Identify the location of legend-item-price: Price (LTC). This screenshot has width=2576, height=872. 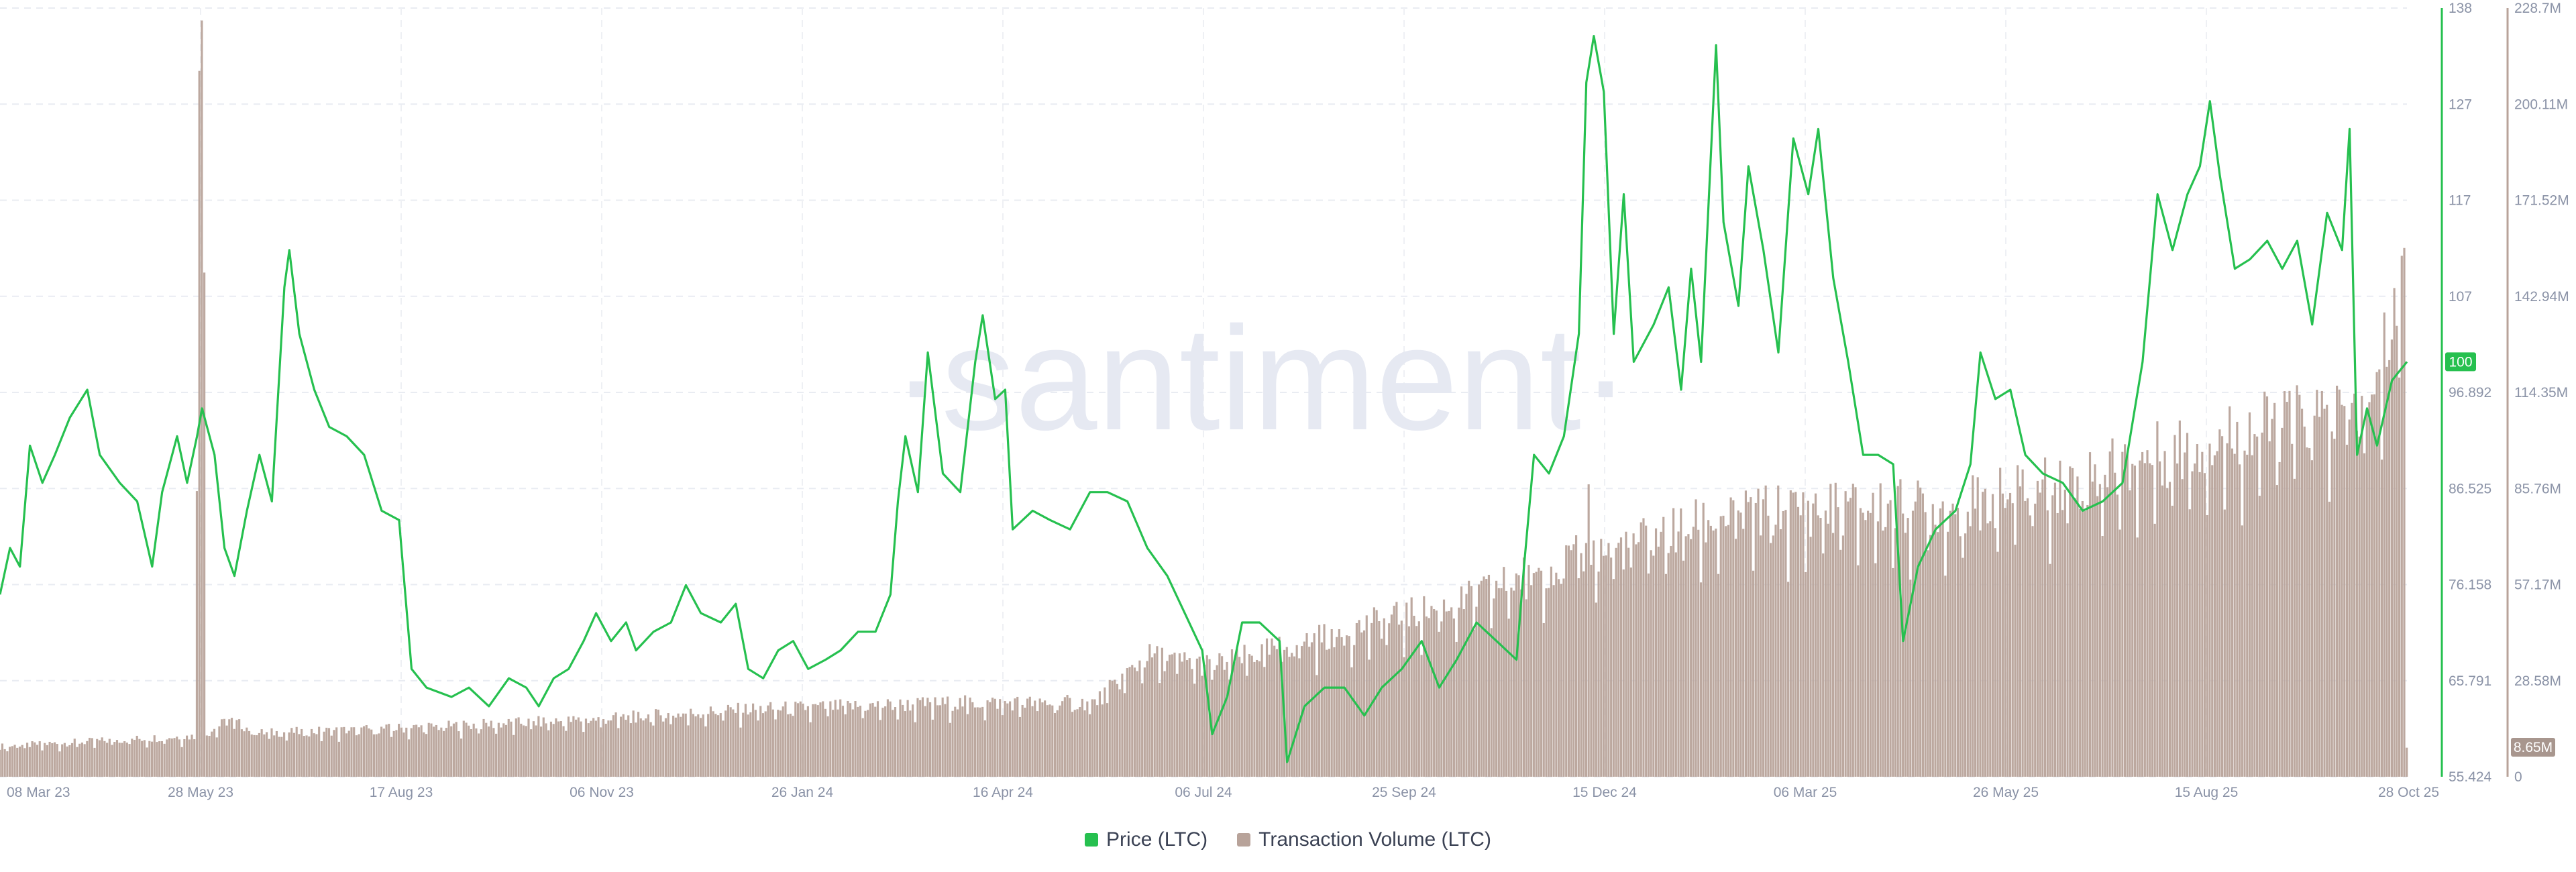
(1146, 839).